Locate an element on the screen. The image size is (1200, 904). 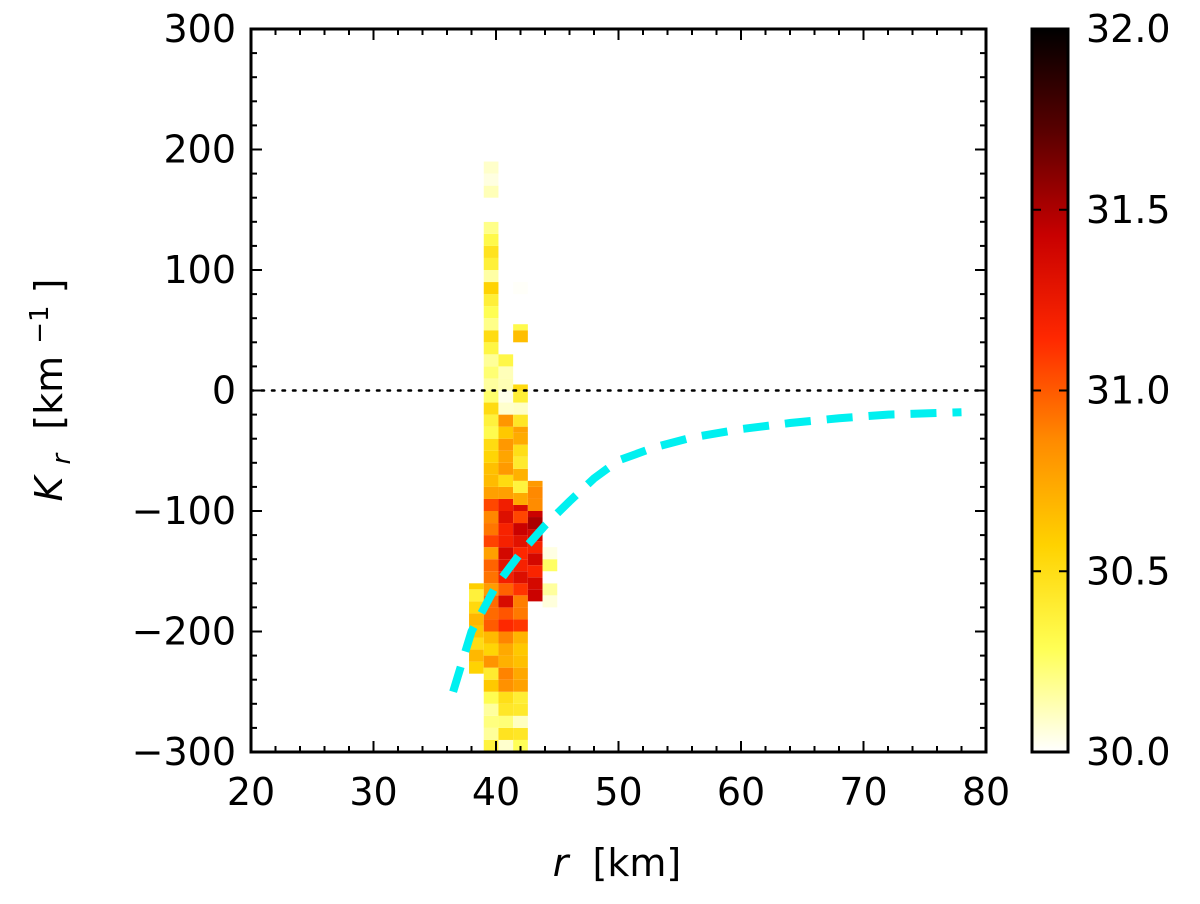
x-axis-unit: [km] is located at coordinates (637, 863).